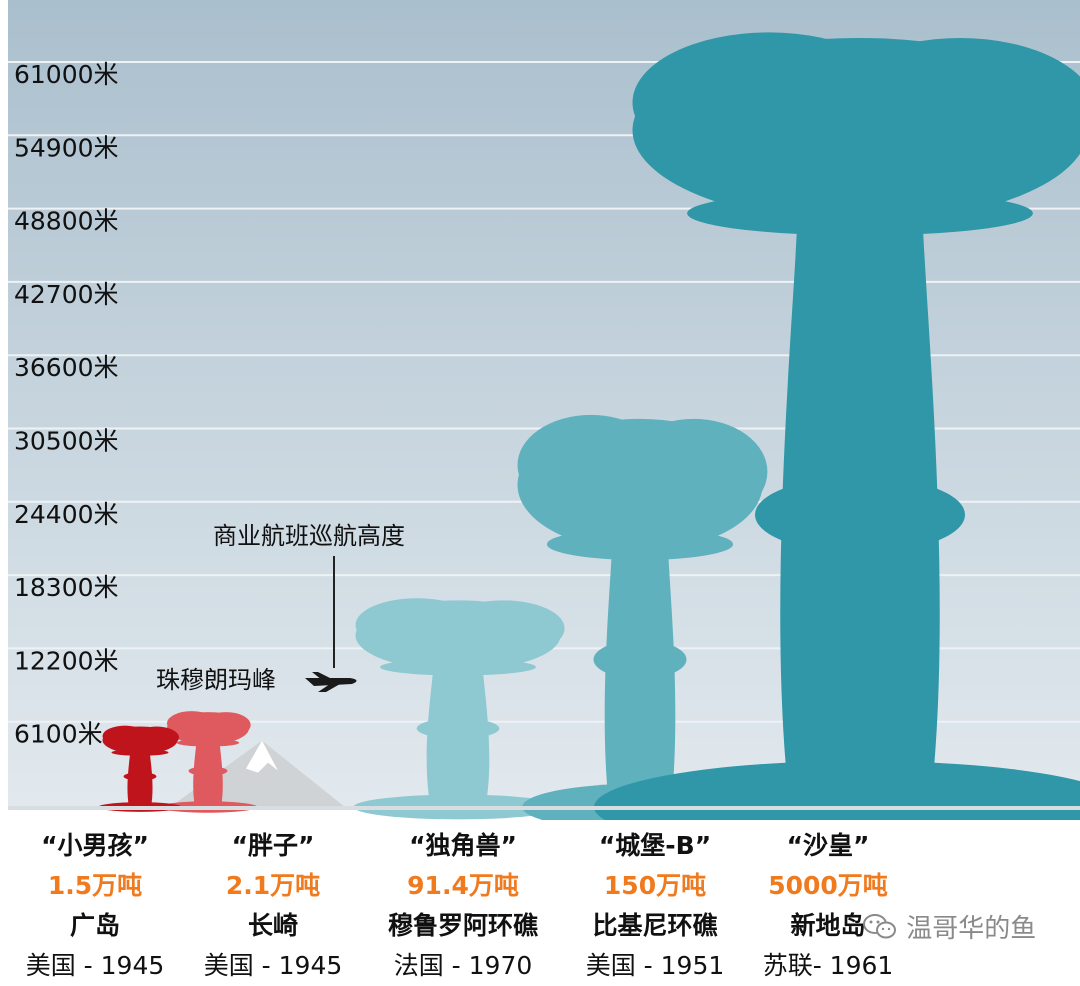 Image resolution: width=1080 pixels, height=986 pixels. I want to click on bomb-name: “小男孩”, so click(97, 846).